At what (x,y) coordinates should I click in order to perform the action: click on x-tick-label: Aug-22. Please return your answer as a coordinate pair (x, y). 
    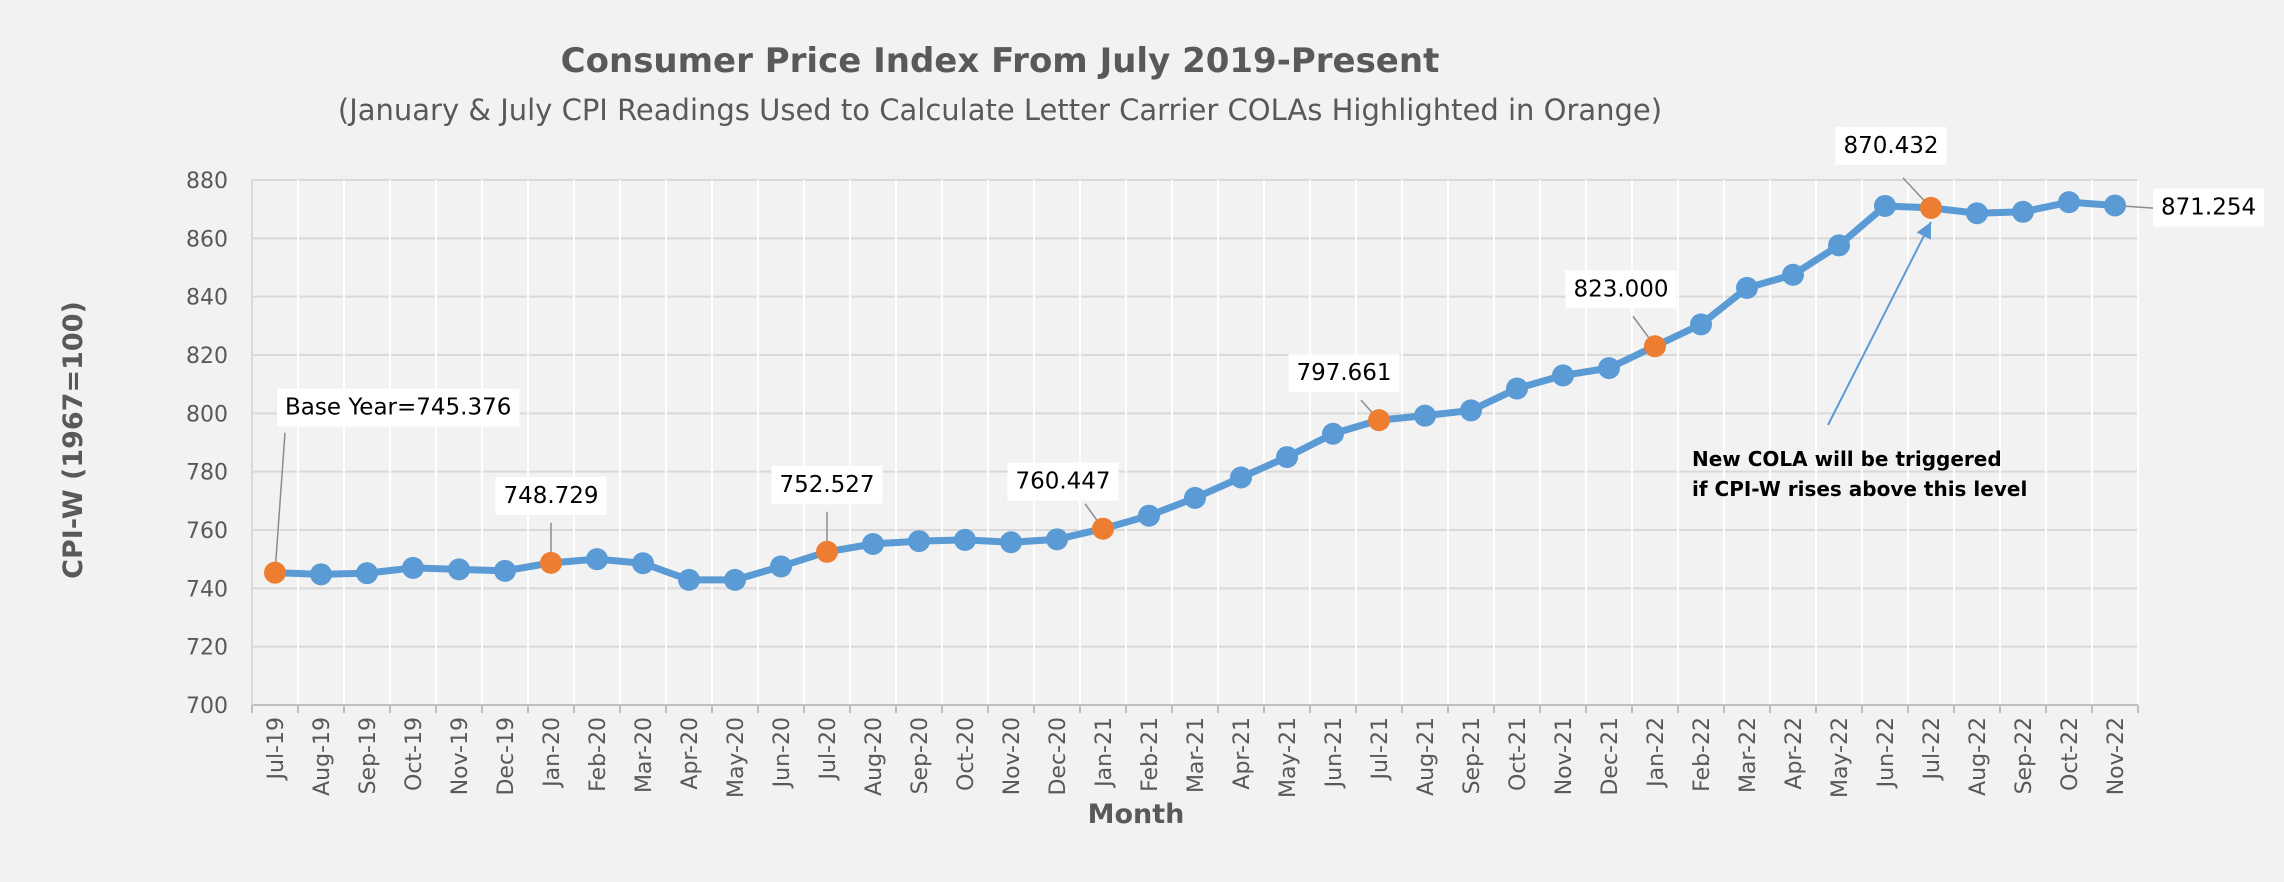
    Looking at the image, I should click on (1978, 756).